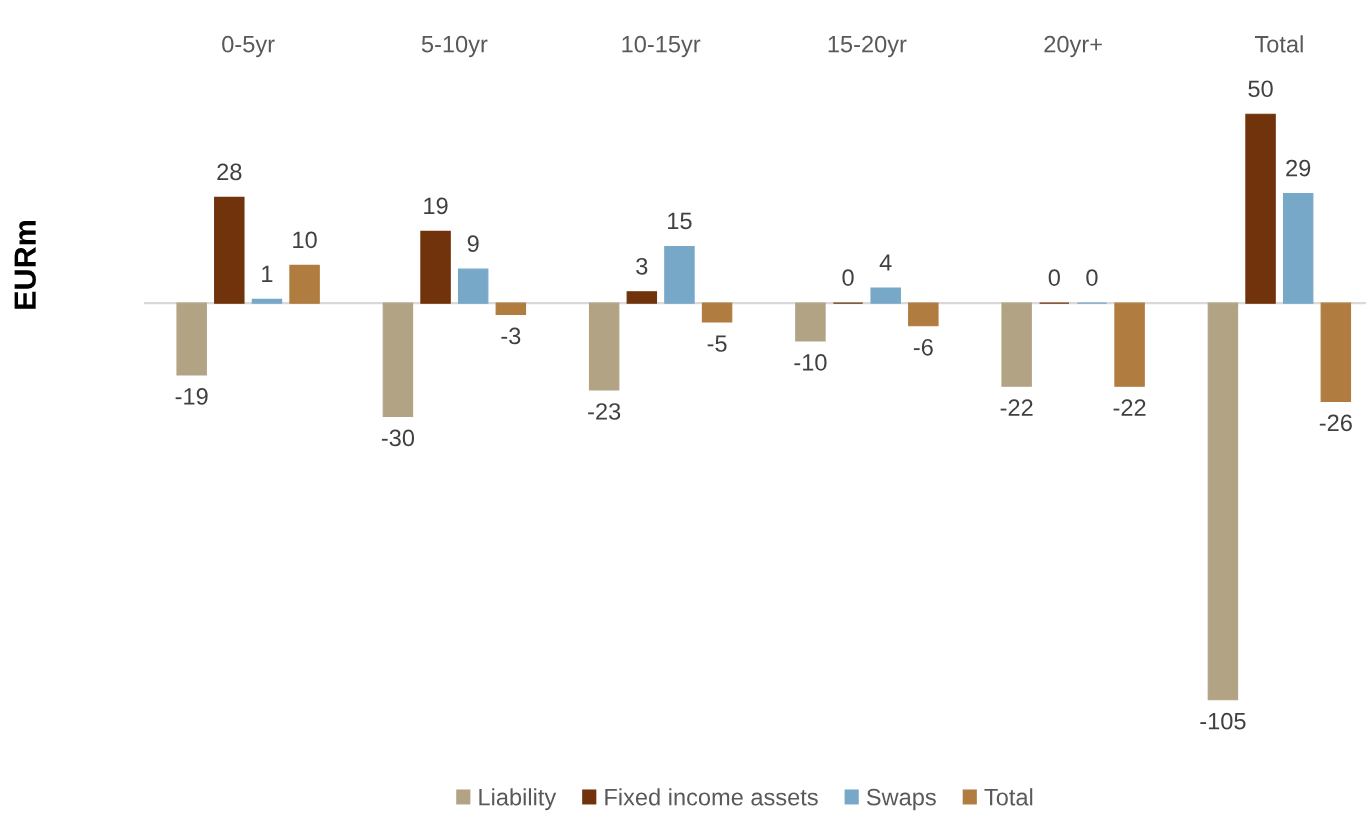  I want to click on data-label: 29, so click(1298, 168).